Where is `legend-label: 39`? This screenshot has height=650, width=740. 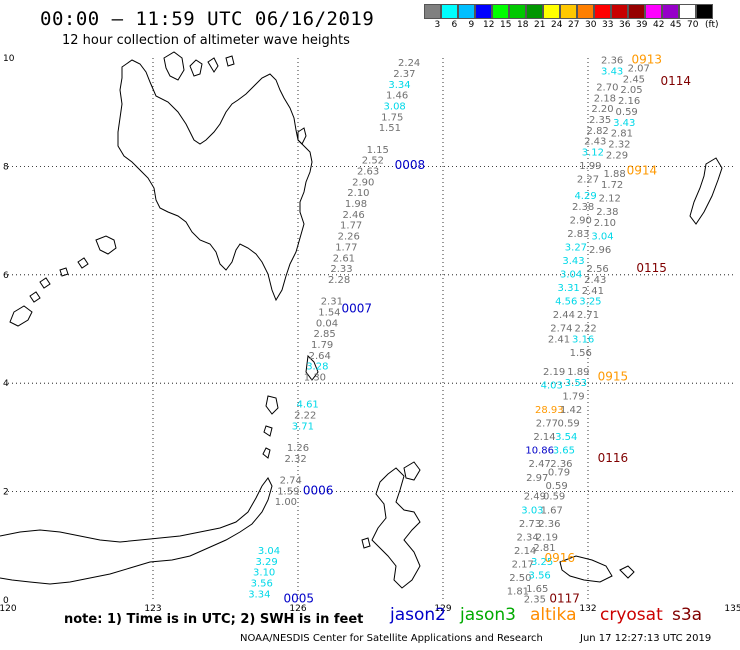 legend-label: 39 is located at coordinates (642, 25).